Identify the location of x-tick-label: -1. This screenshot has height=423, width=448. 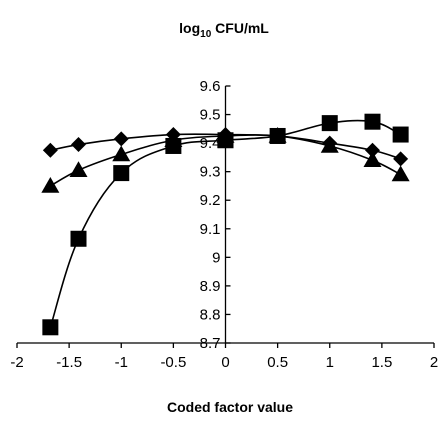
(121, 362).